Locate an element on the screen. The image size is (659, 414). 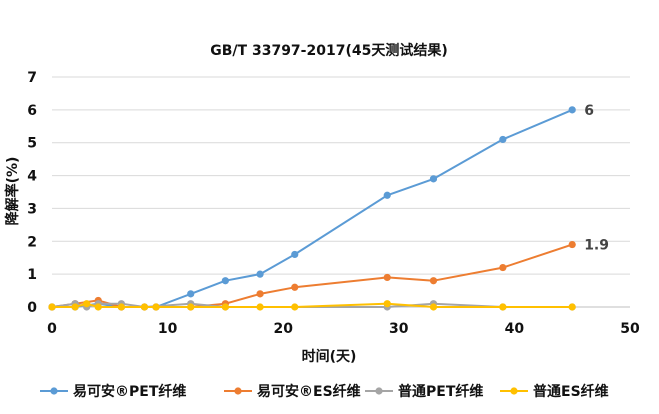
series-line is located at coordinates (312, 275).